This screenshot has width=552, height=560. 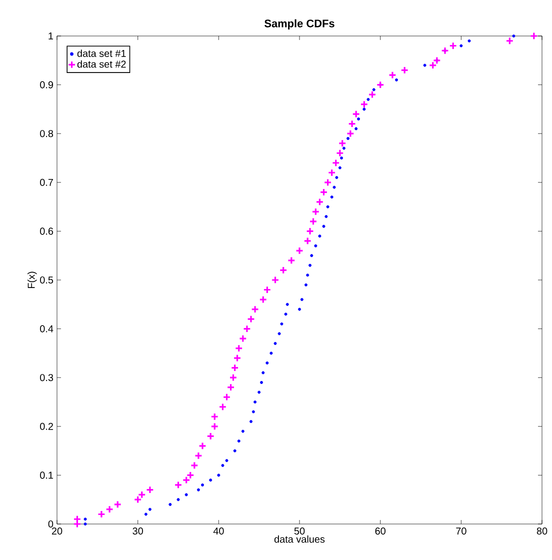 I want to click on y-axis-title: F(x), so click(x=32, y=280).